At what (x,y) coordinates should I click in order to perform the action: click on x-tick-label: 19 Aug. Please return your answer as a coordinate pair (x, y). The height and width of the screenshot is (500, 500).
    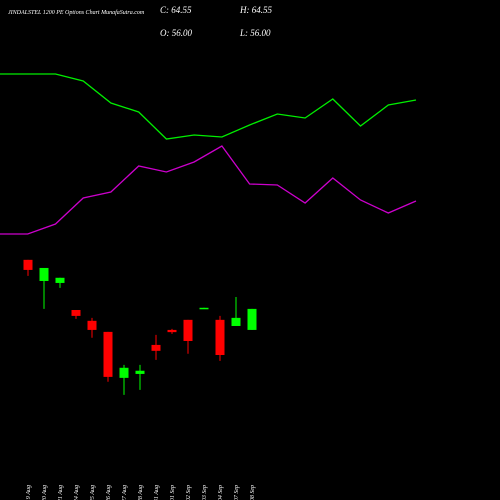
    Looking at the image, I should click on (29, 492).